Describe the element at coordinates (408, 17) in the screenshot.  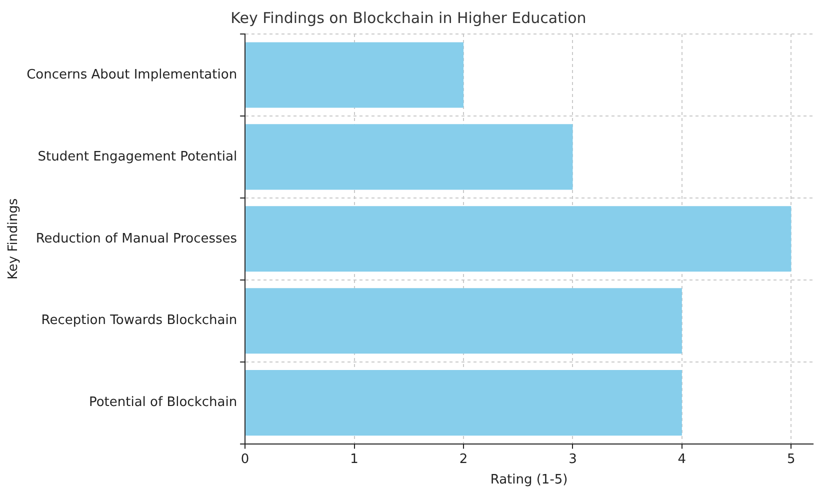
I see `chart-title: Key Findings on Blockchain in Higher Education` at that location.